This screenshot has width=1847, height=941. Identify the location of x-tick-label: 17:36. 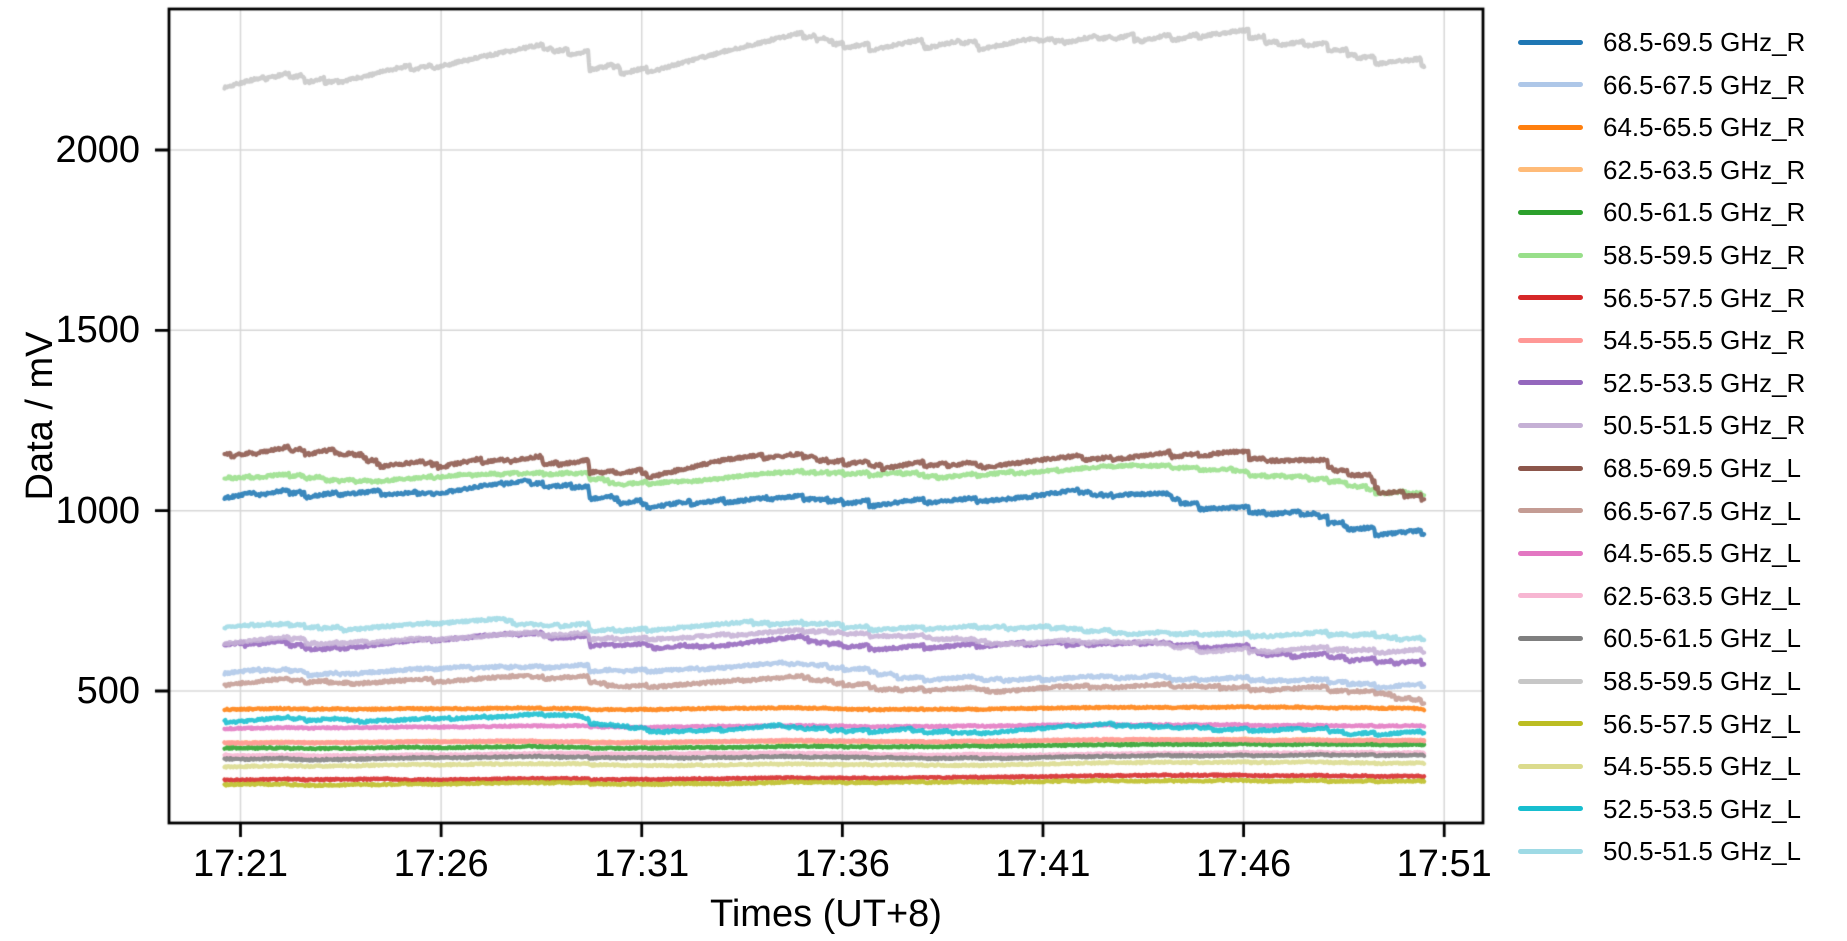
(842, 864).